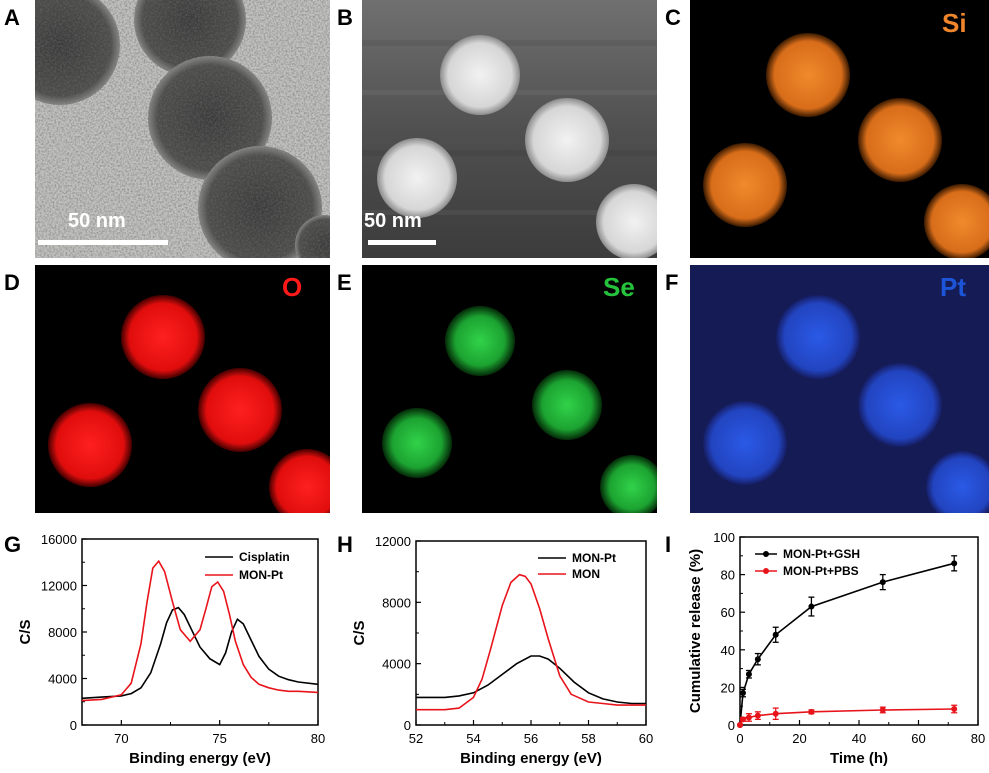 The width and height of the screenshot is (989, 773). What do you see at coordinates (953, 287) in the screenshot?
I see `element-label-pt: Pt` at bounding box center [953, 287].